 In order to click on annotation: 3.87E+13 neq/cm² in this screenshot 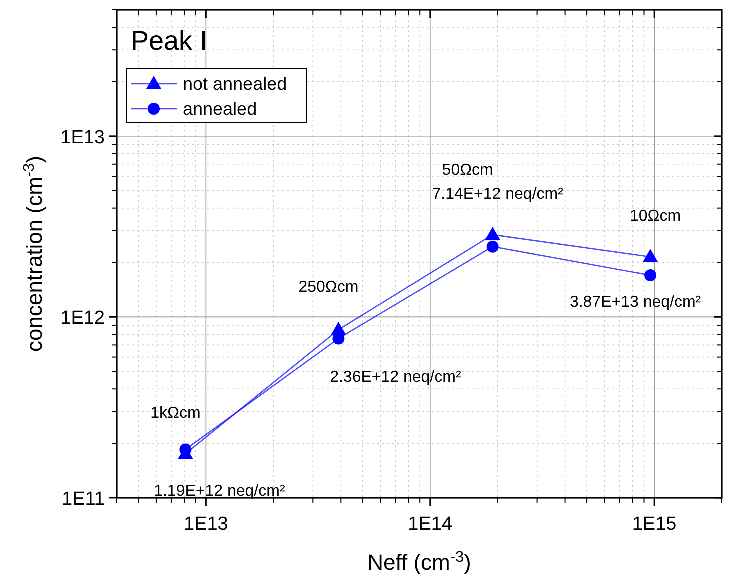, I will do `click(636, 303)`.